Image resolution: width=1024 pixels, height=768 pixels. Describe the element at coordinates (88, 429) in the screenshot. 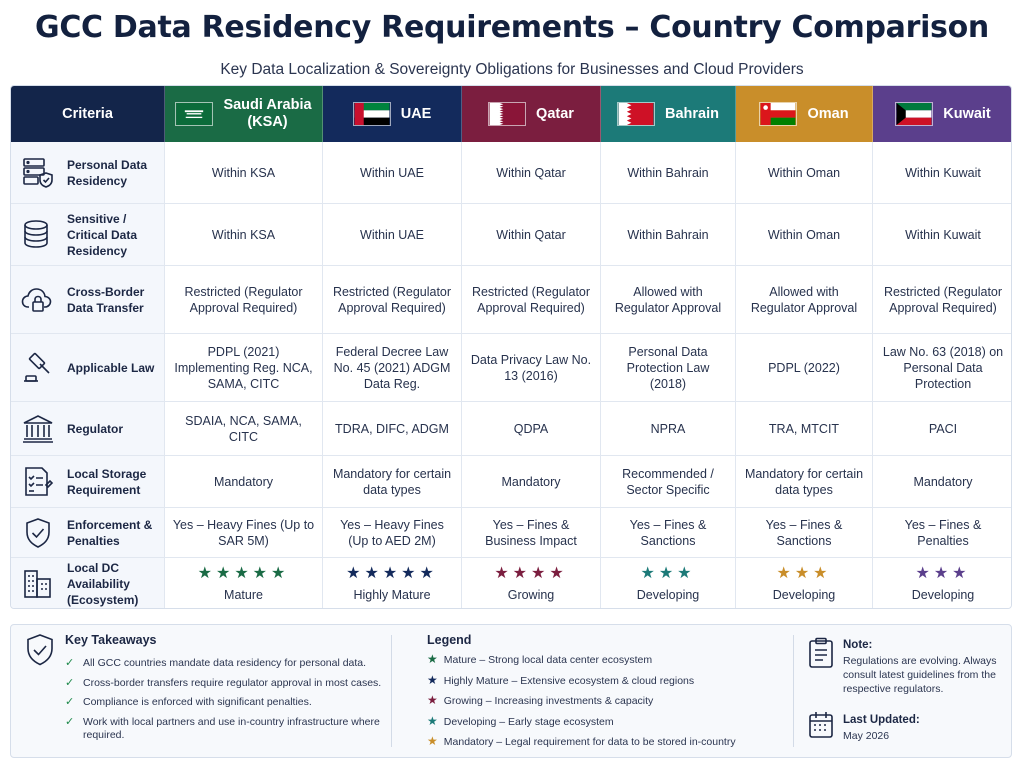

I see `criteria-regulator: Regulator` at that location.